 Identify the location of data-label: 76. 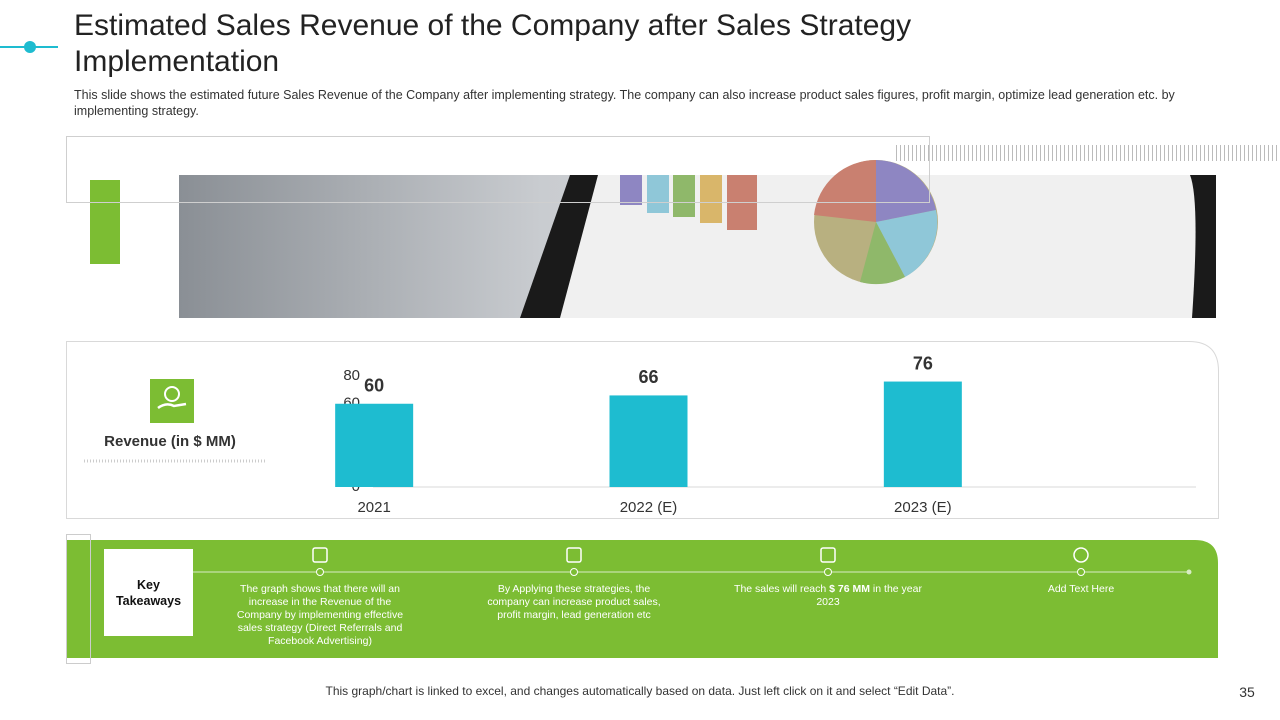
(923, 363).